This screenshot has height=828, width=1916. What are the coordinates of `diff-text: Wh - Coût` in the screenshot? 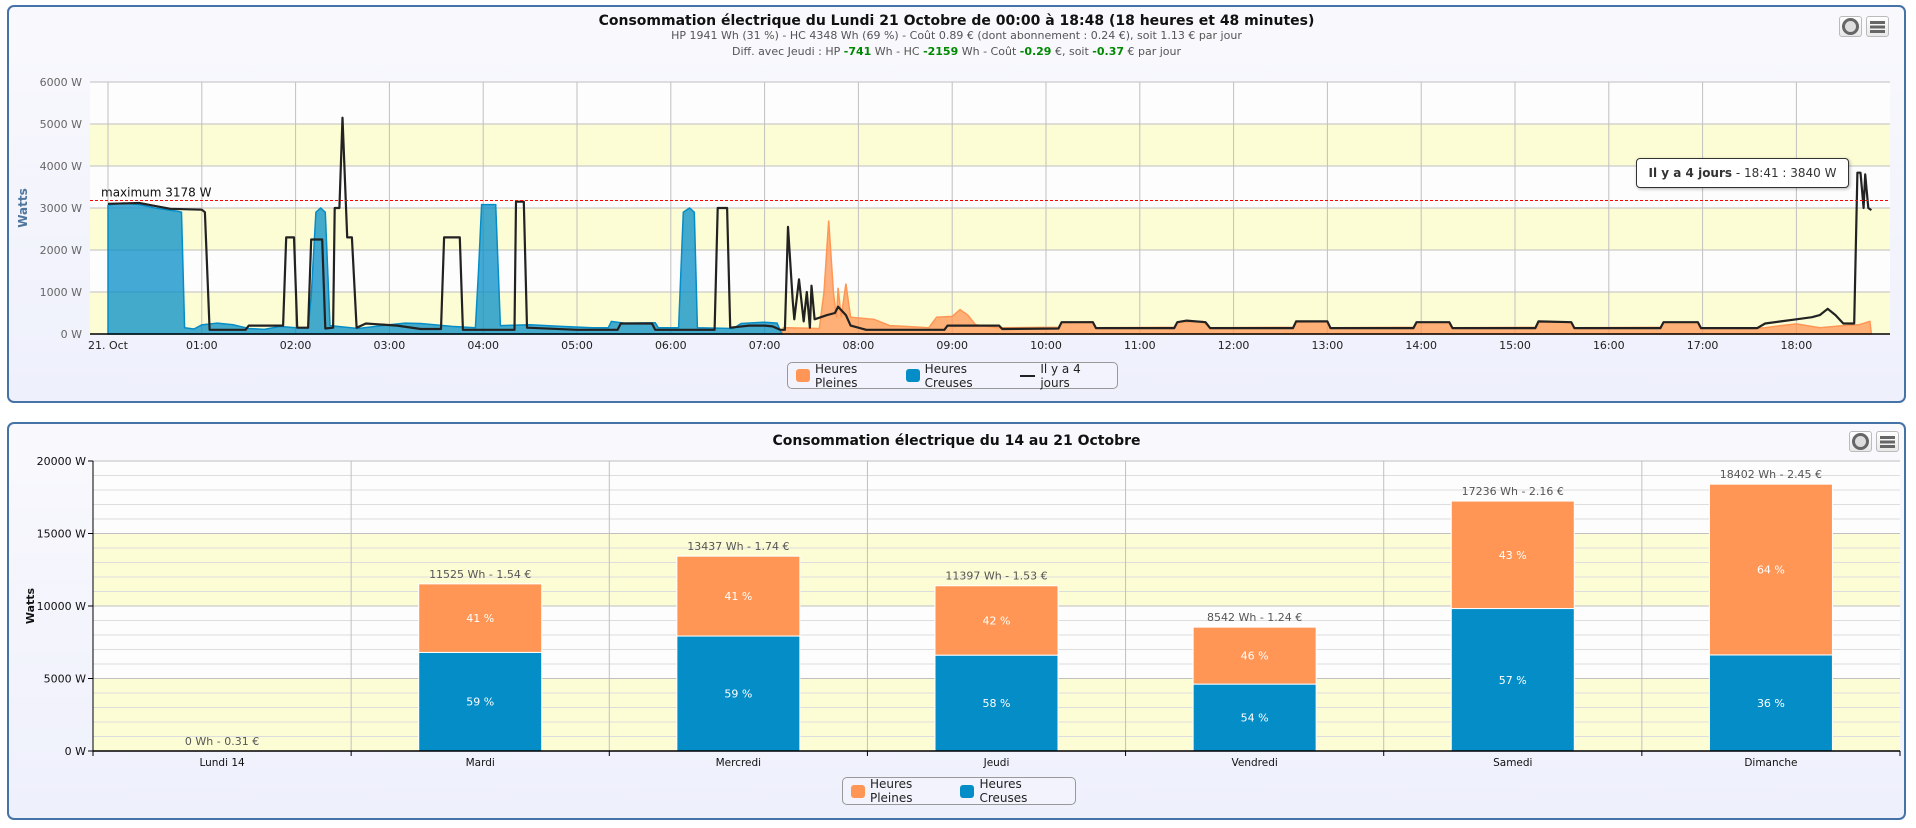 It's located at (989, 51).